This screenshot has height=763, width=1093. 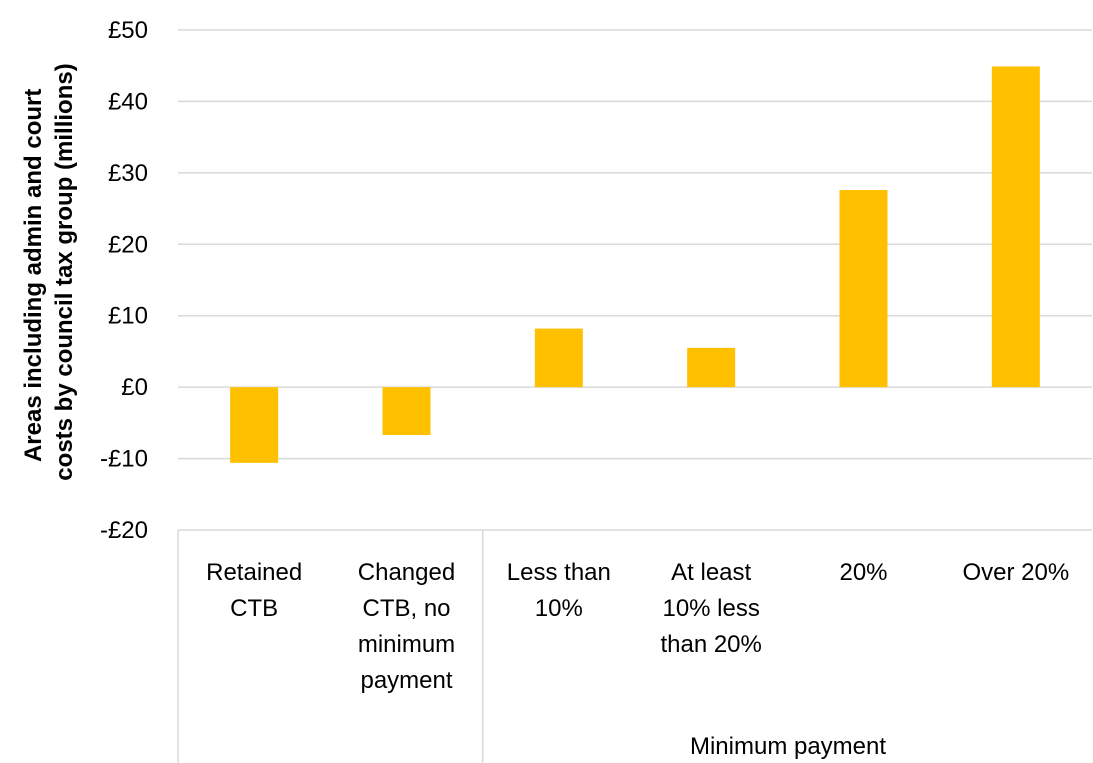 I want to click on y-tick-label: -£20, so click(x=124, y=530).